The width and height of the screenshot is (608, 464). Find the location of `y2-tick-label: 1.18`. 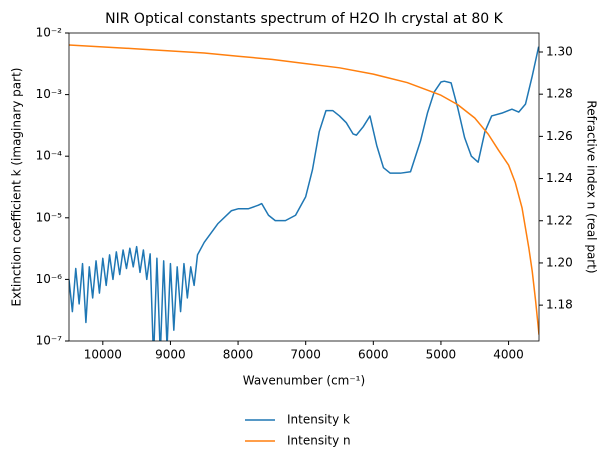

y2-tick-label: 1.18 is located at coordinates (559, 305).